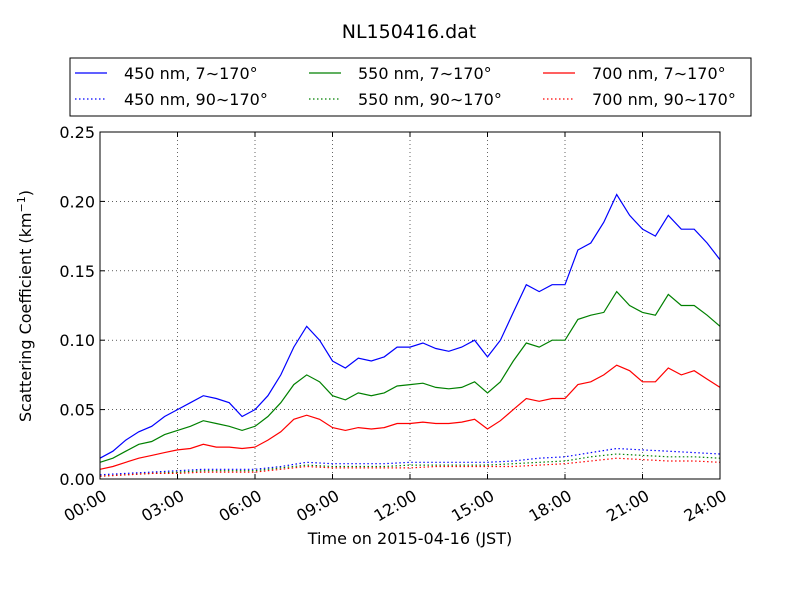 Image resolution: width=800 pixels, height=600 pixels. Describe the element at coordinates (409, 32) in the screenshot. I see `chart-title: NL150416.dat` at that location.